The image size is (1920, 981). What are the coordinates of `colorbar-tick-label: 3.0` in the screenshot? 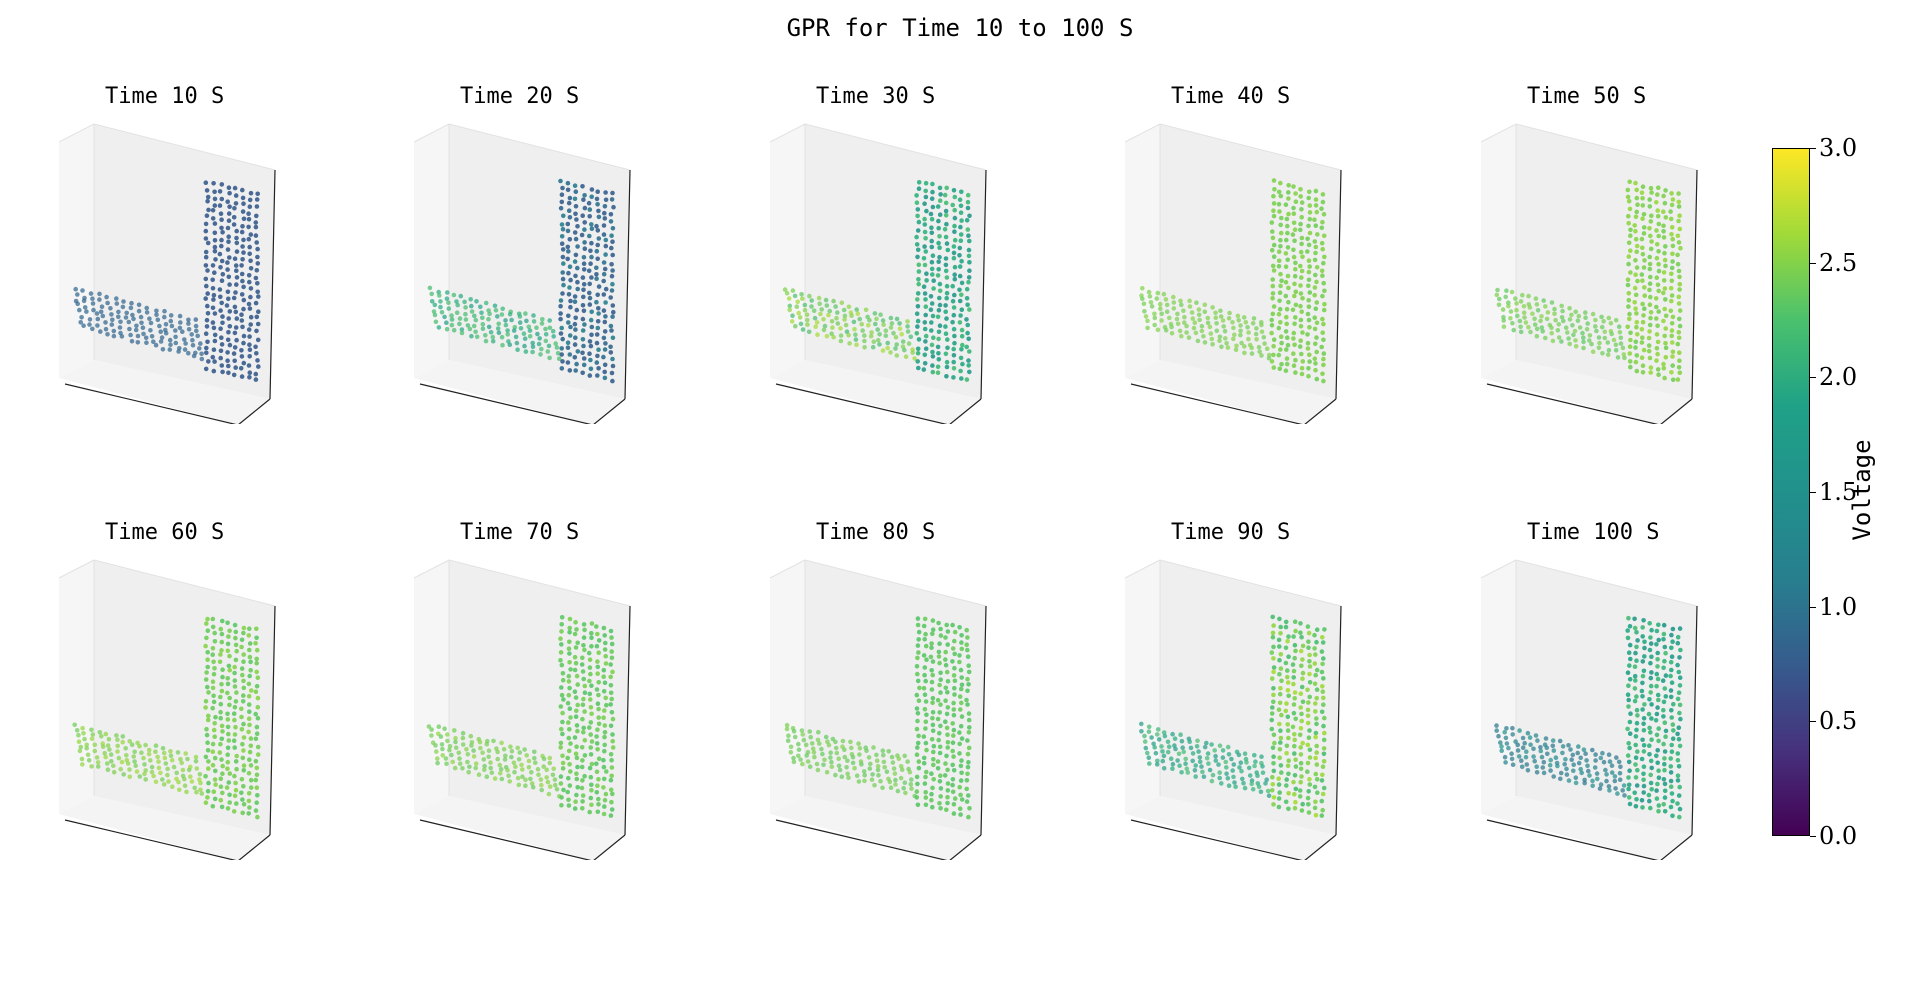 It's located at (1838, 148).